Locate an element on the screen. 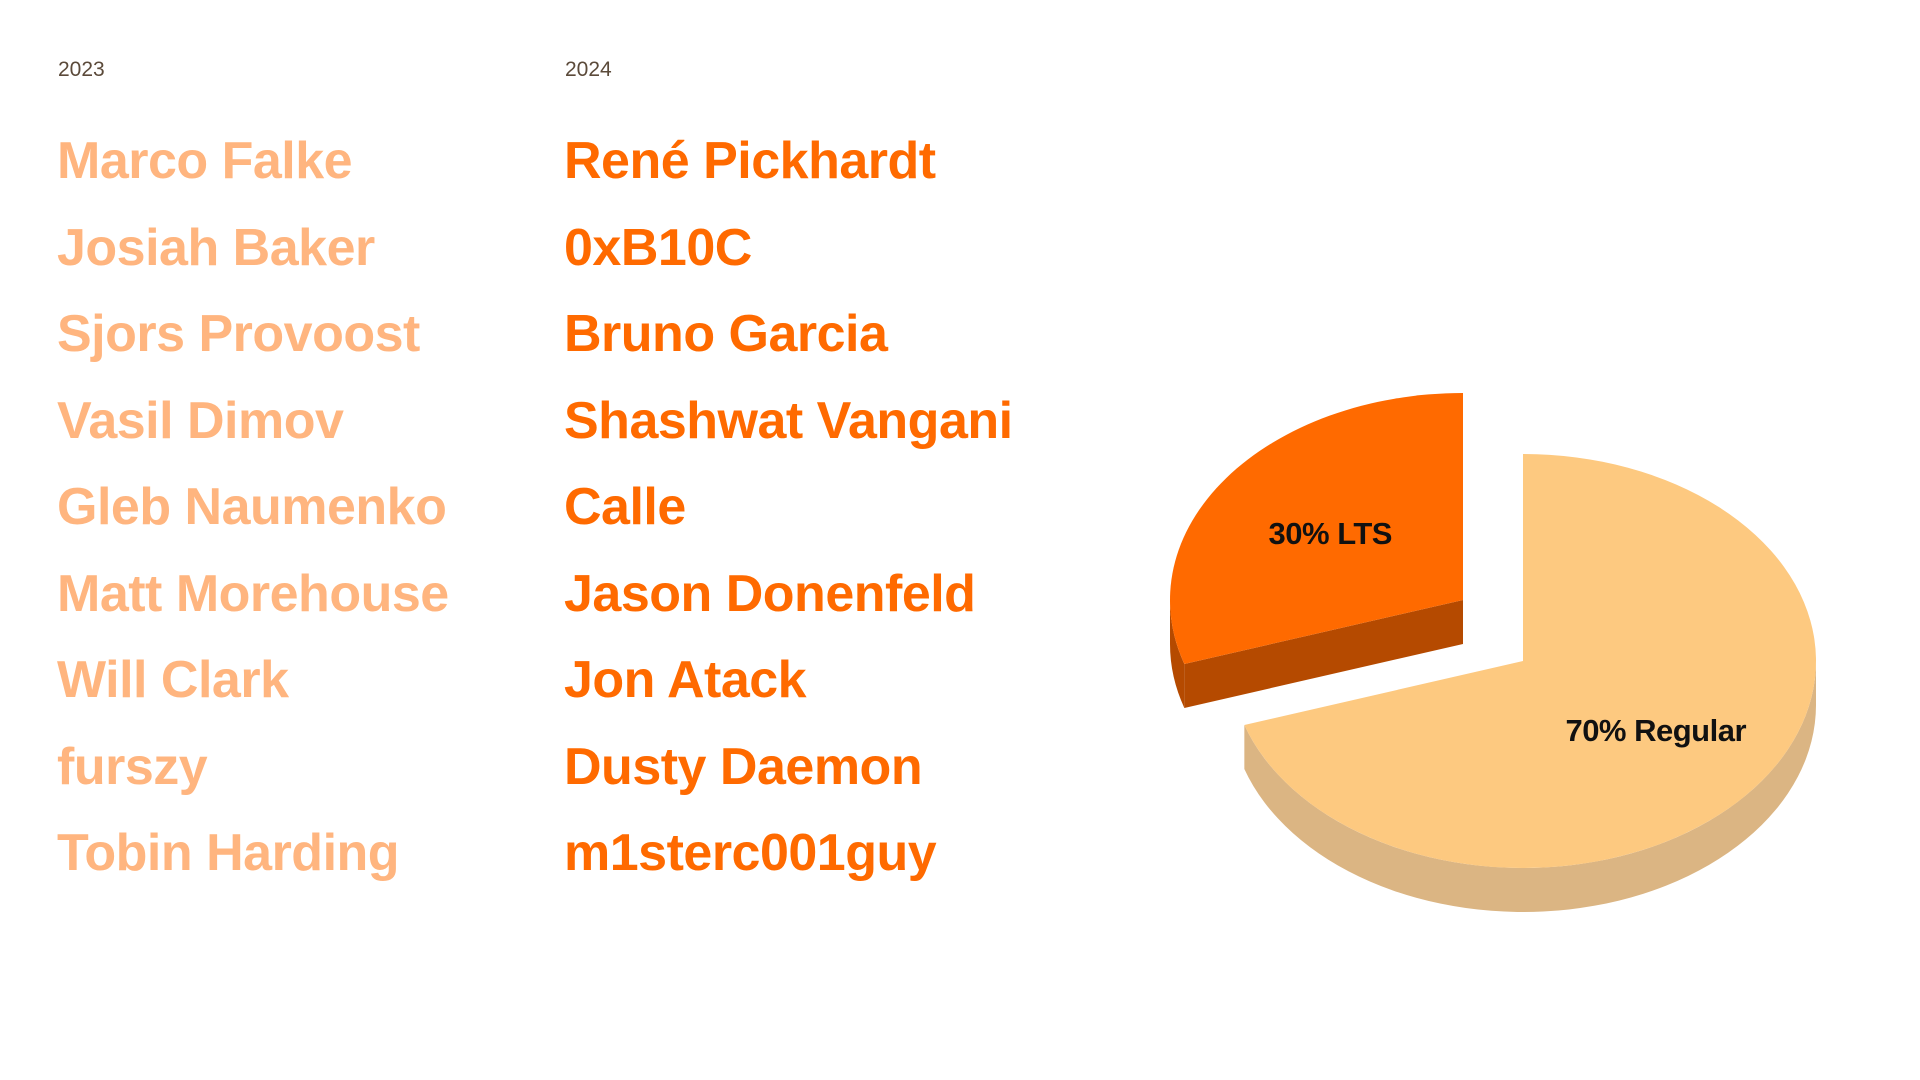 The image size is (1920, 1080). list-item: Bruno Garcia is located at coordinates (726, 334).